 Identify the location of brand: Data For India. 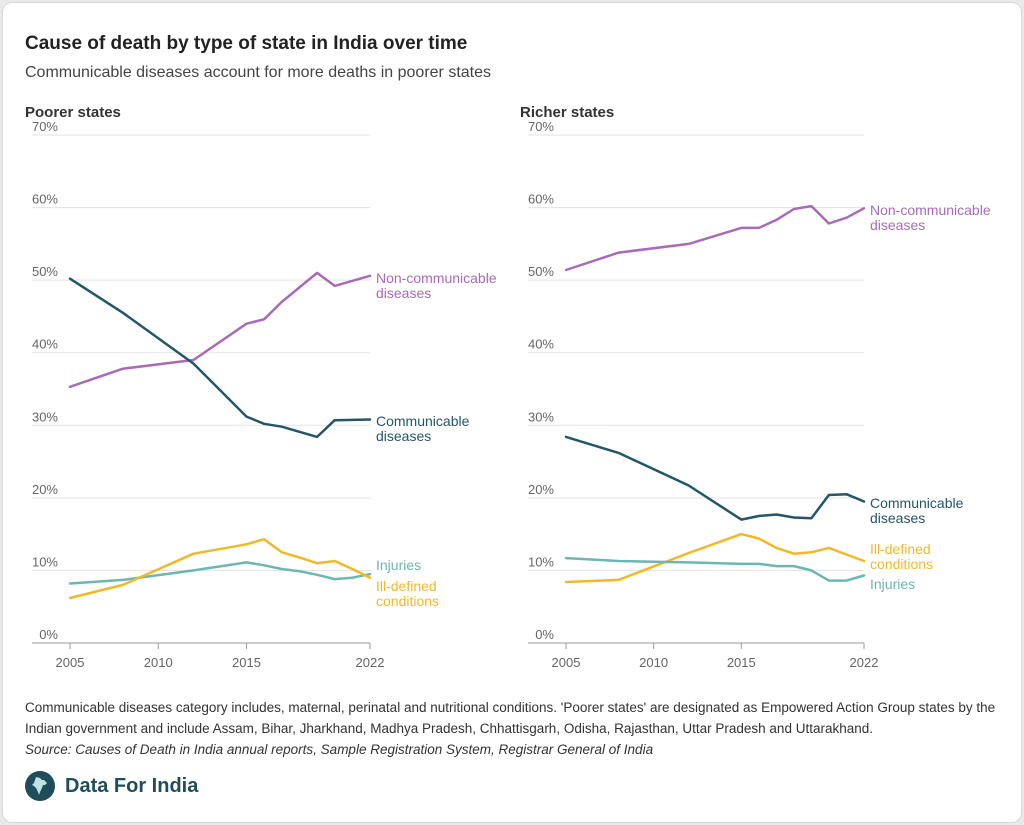
(111, 786).